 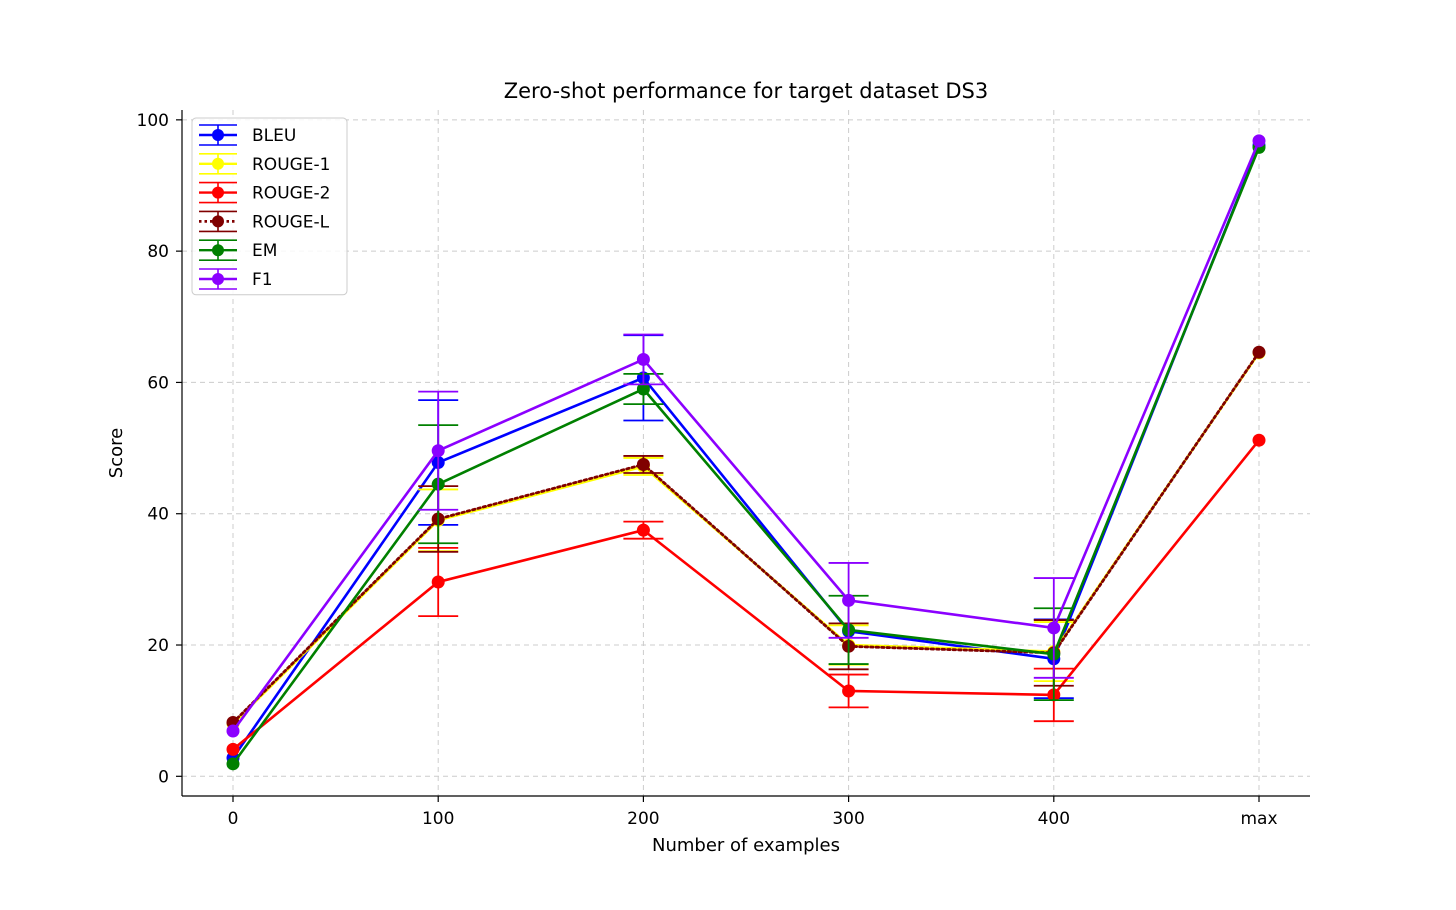 I want to click on x-tick-label: 400, so click(x=1054, y=819).